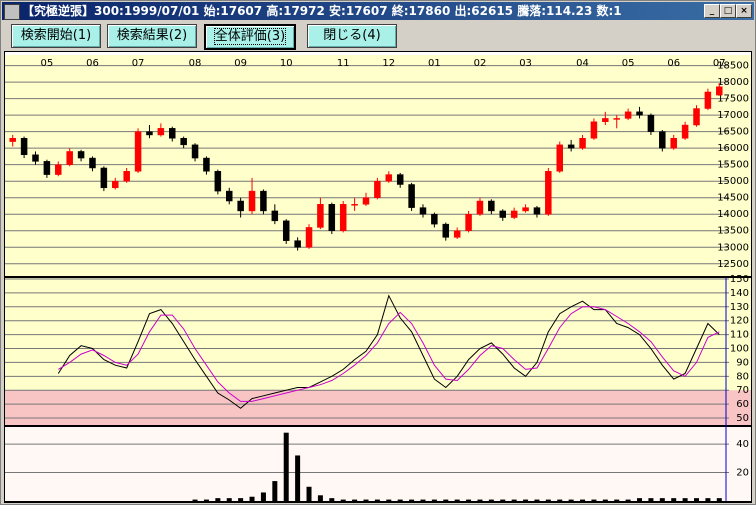  Describe the element at coordinates (240, 63) in the screenshot. I see `x-tick-label: 09` at that location.